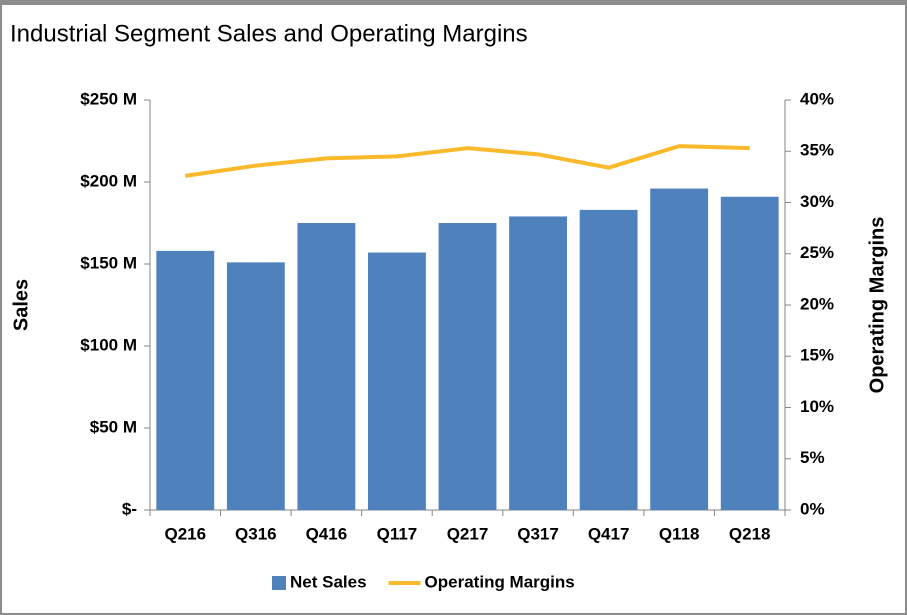 The height and width of the screenshot is (615, 907). Describe the element at coordinates (817, 406) in the screenshot. I see `y2-tick-label: 10%` at that location.